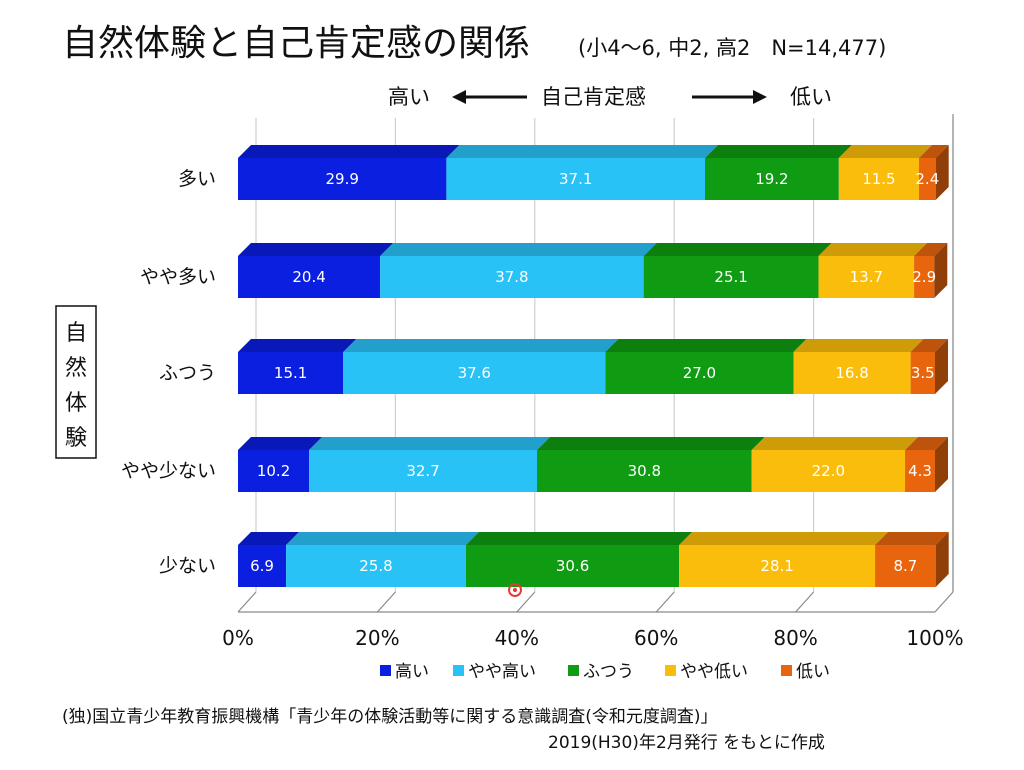  I want to click on data-label: 27.0, so click(699, 373).